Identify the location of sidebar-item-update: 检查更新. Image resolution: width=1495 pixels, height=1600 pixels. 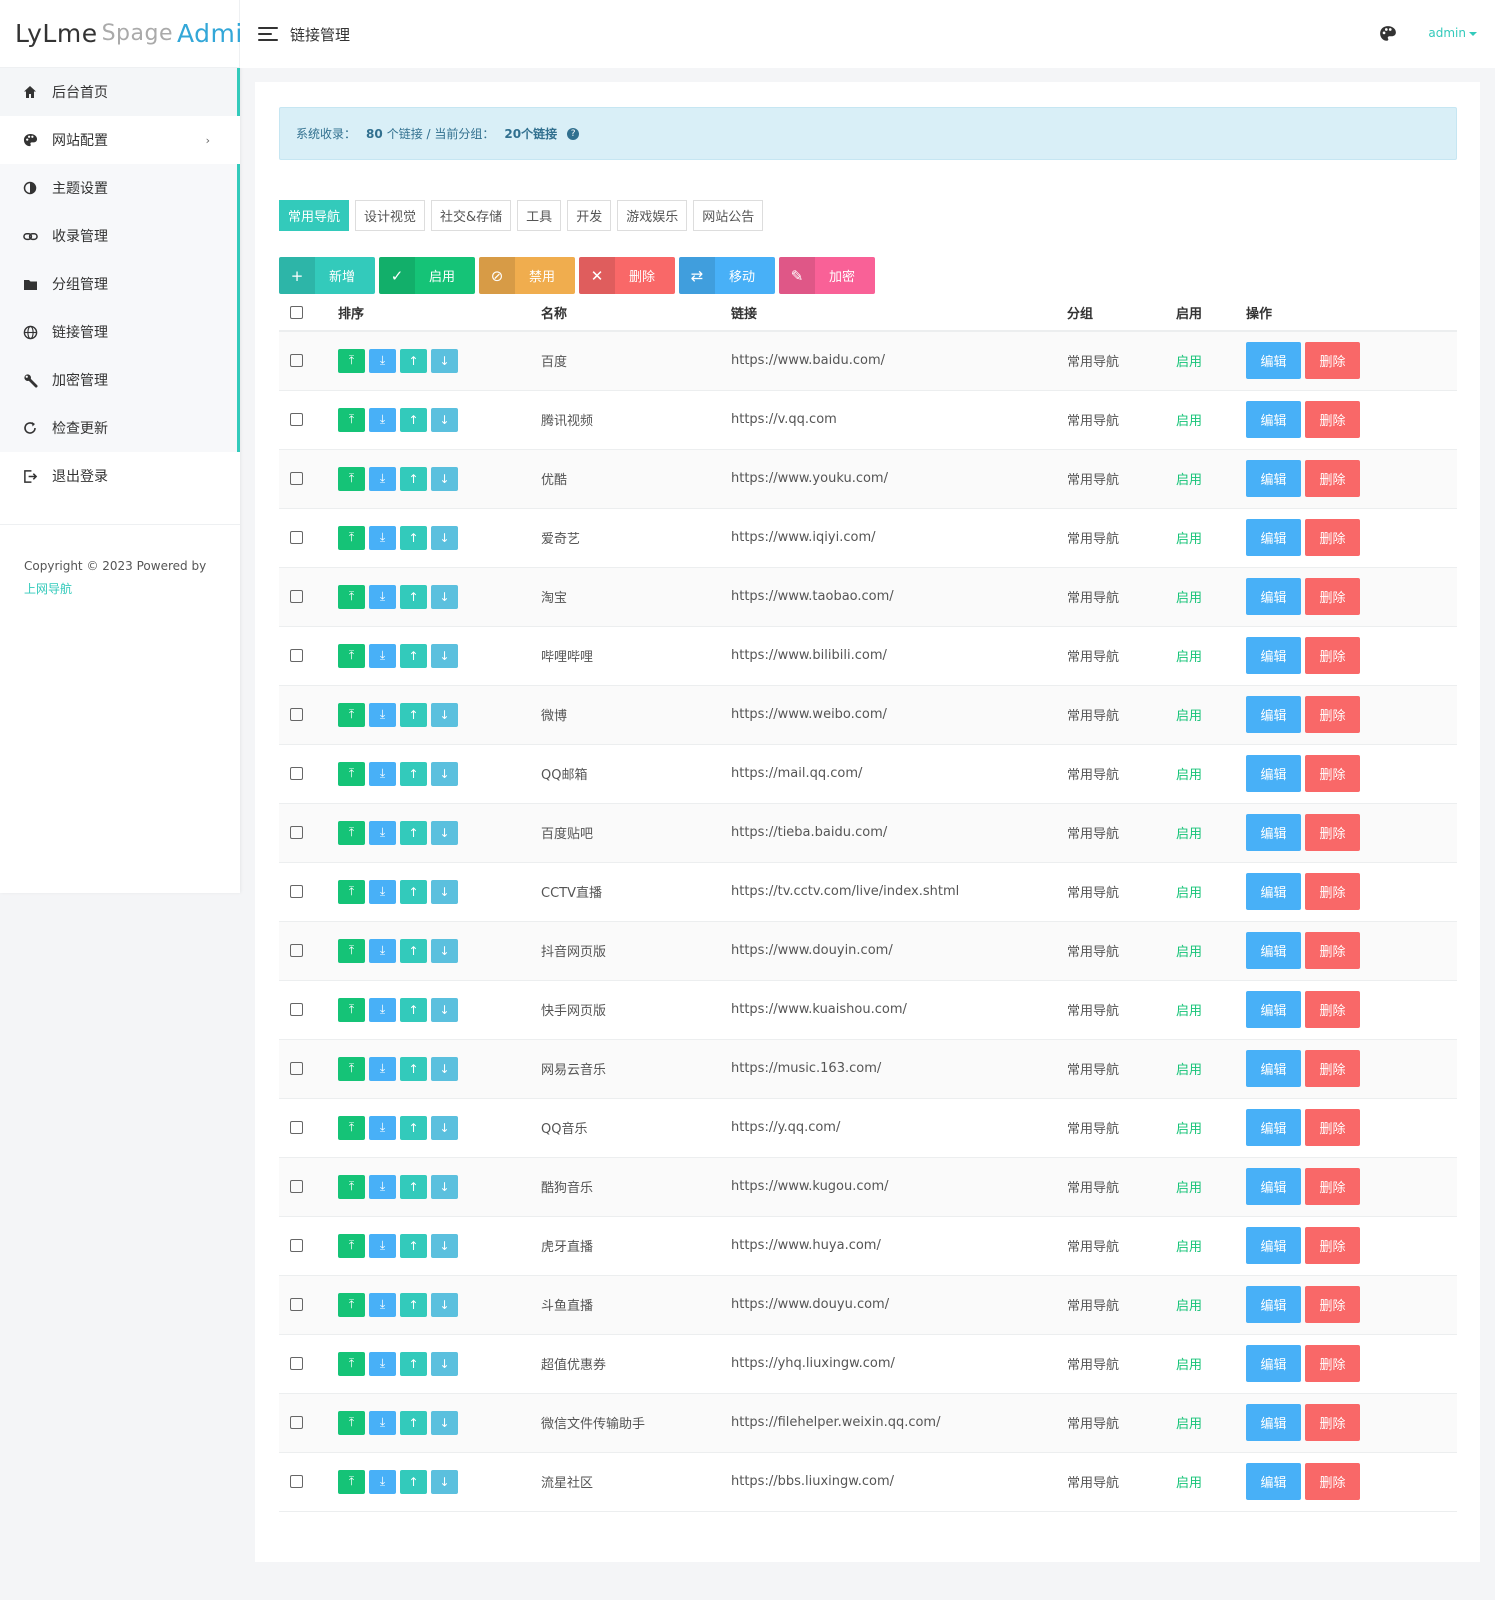
(120, 428).